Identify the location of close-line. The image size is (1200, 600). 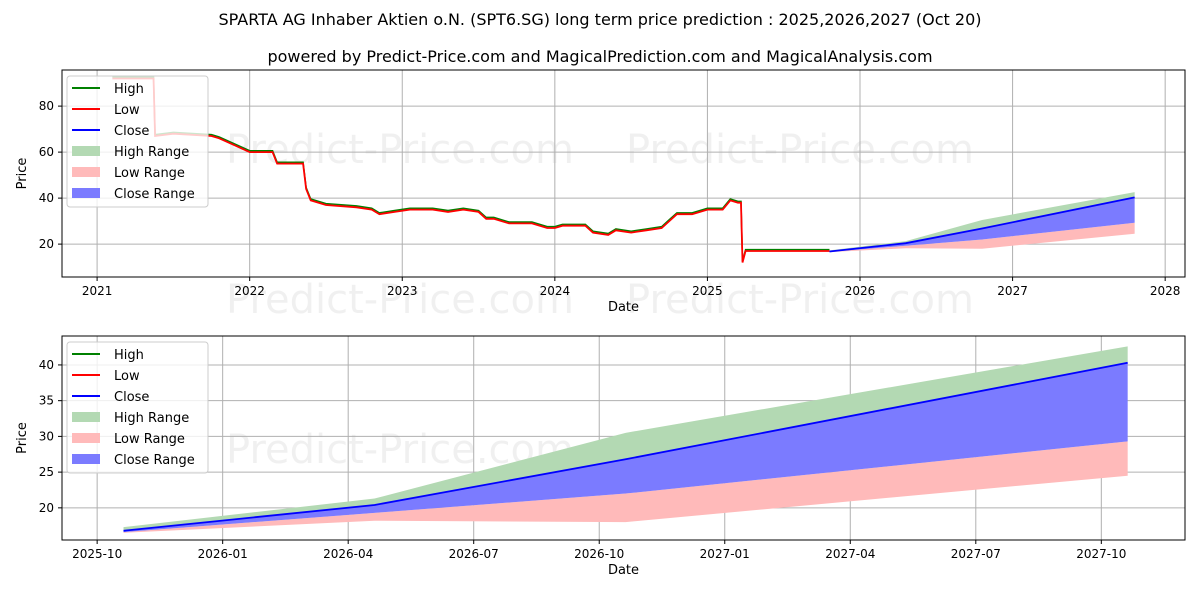
(982, 224).